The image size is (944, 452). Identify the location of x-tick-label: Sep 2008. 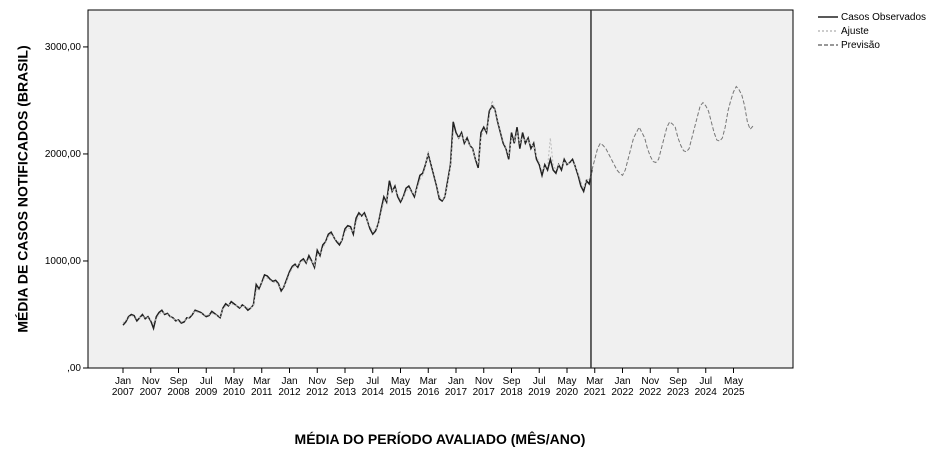
(178, 387).